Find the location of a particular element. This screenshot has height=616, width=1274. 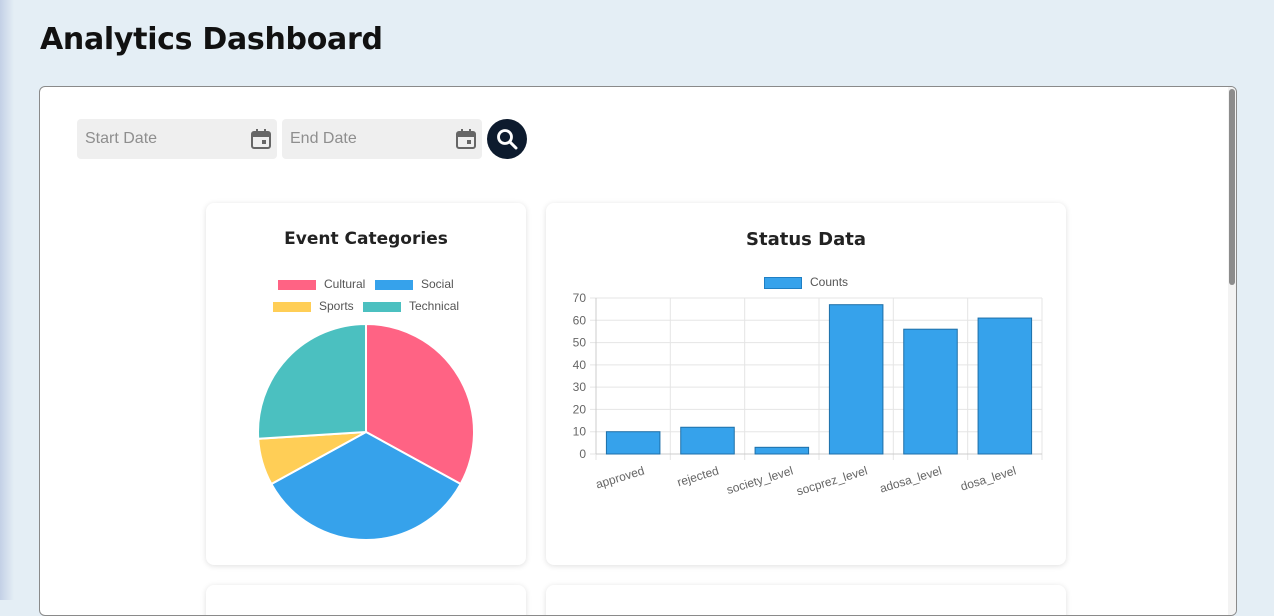

legend-label: Social is located at coordinates (437, 284).